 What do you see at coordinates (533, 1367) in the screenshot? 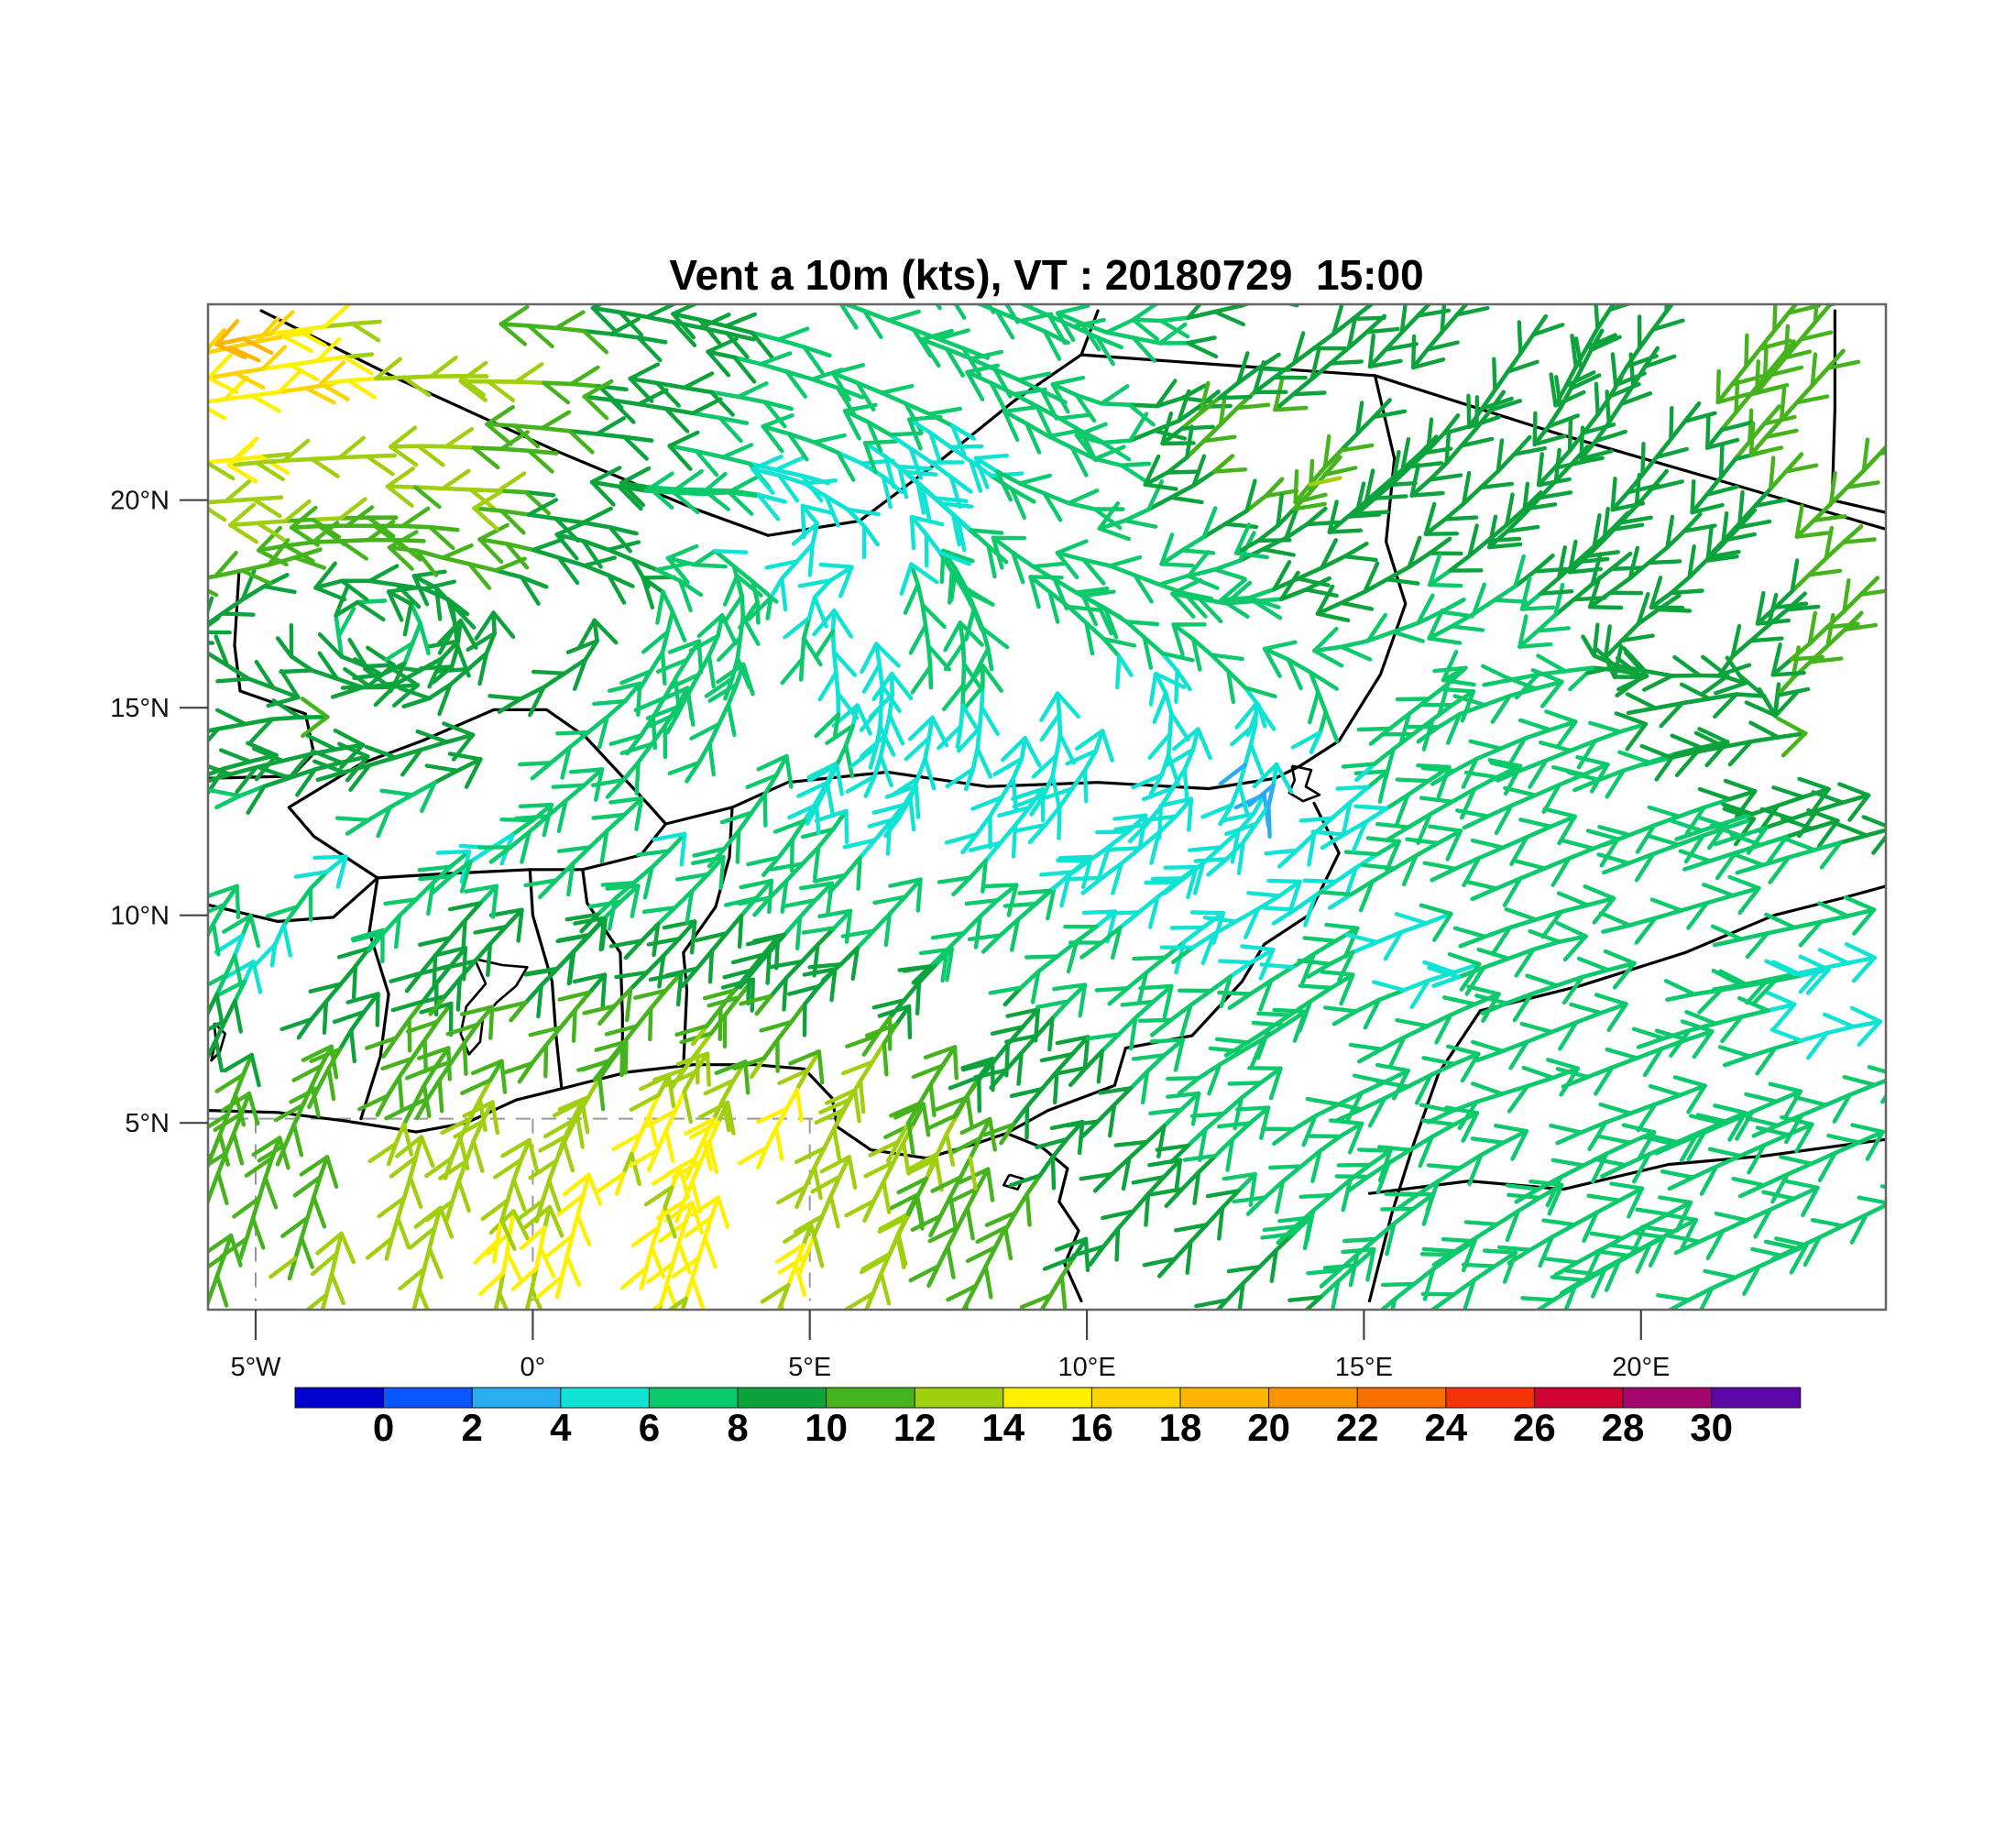
I see `lon-tick-label: 0°` at bounding box center [533, 1367].